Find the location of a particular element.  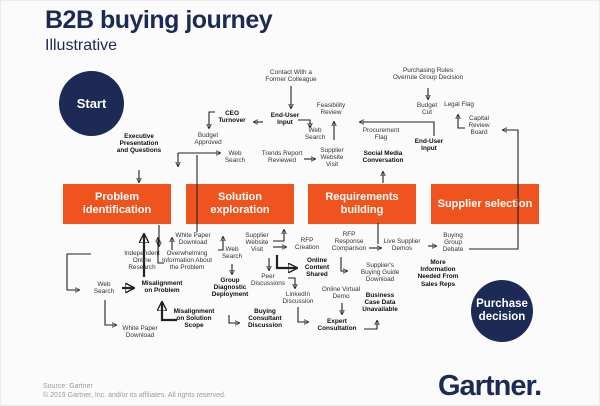

arrow-group-to-consultant is located at coordinates (233, 319).